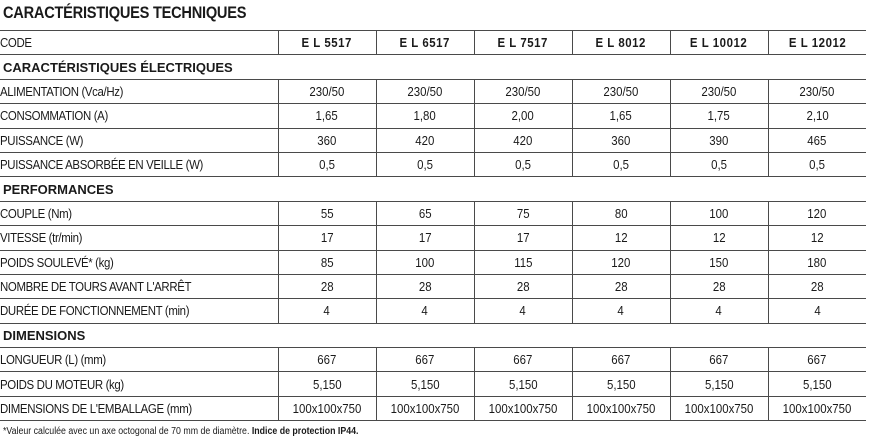  What do you see at coordinates (54, 116) in the screenshot?
I see `row-label: CONSOMMATION (A)` at bounding box center [54, 116].